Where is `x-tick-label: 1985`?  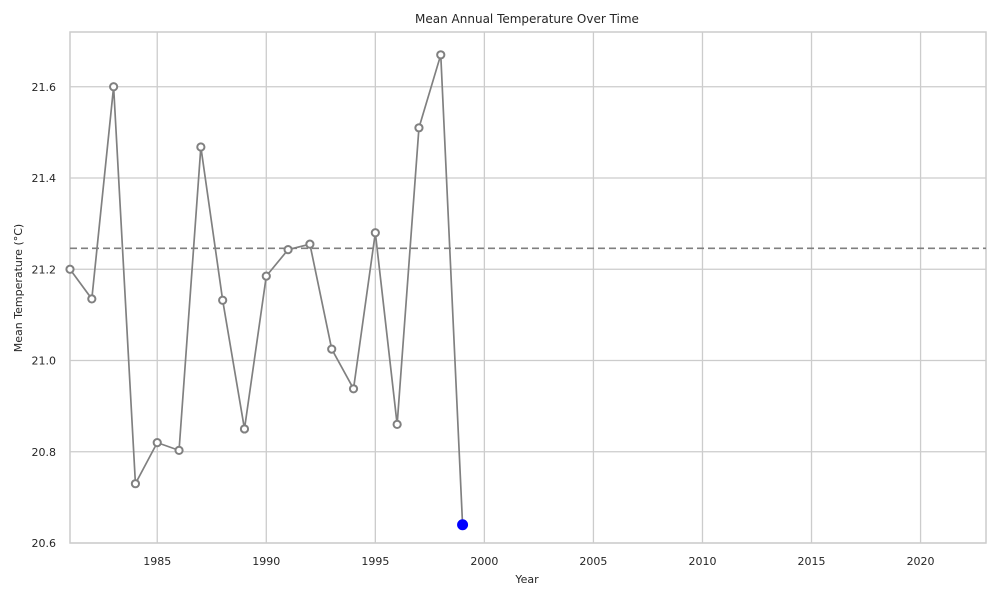
x-tick-label: 1985 is located at coordinates (157, 561).